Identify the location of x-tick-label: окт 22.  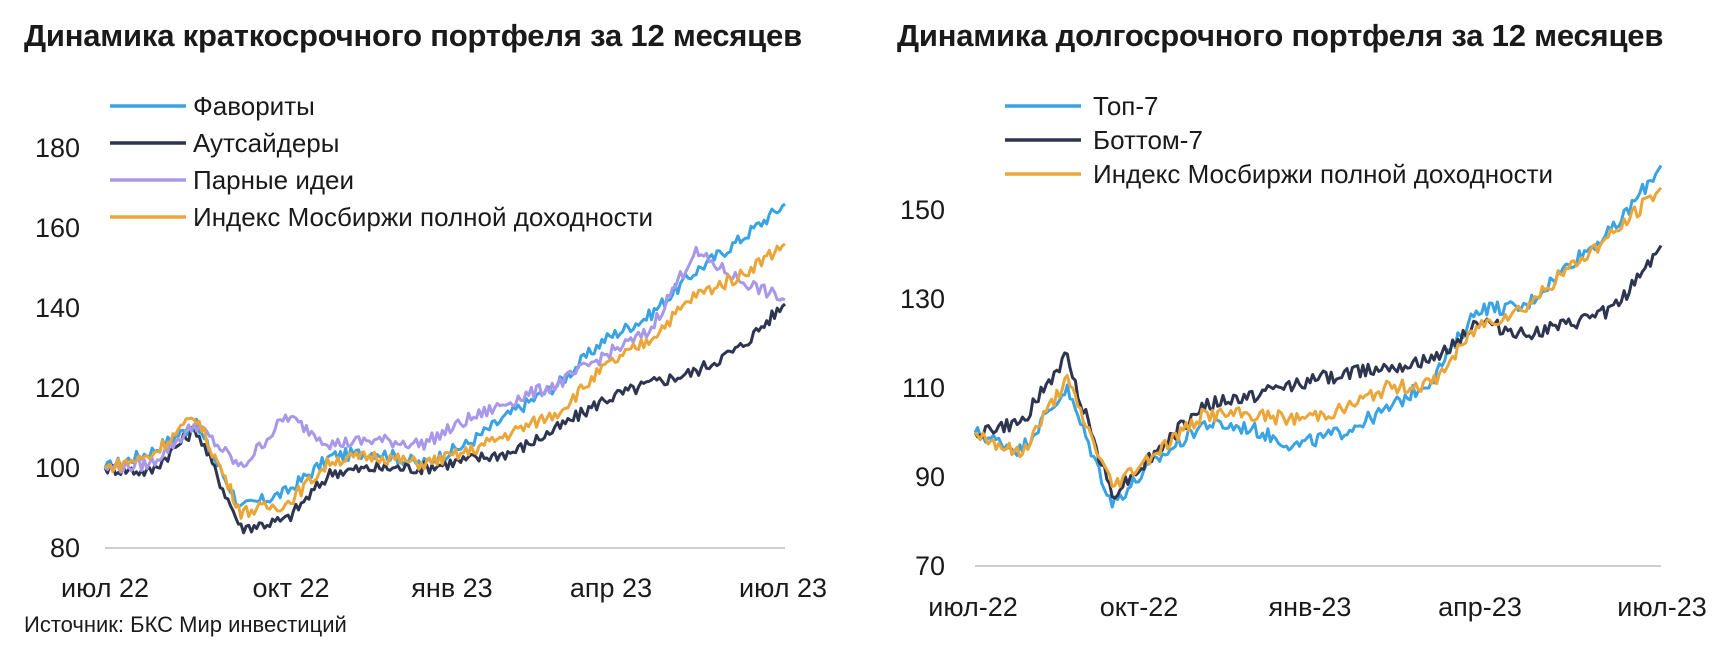
(290, 588).